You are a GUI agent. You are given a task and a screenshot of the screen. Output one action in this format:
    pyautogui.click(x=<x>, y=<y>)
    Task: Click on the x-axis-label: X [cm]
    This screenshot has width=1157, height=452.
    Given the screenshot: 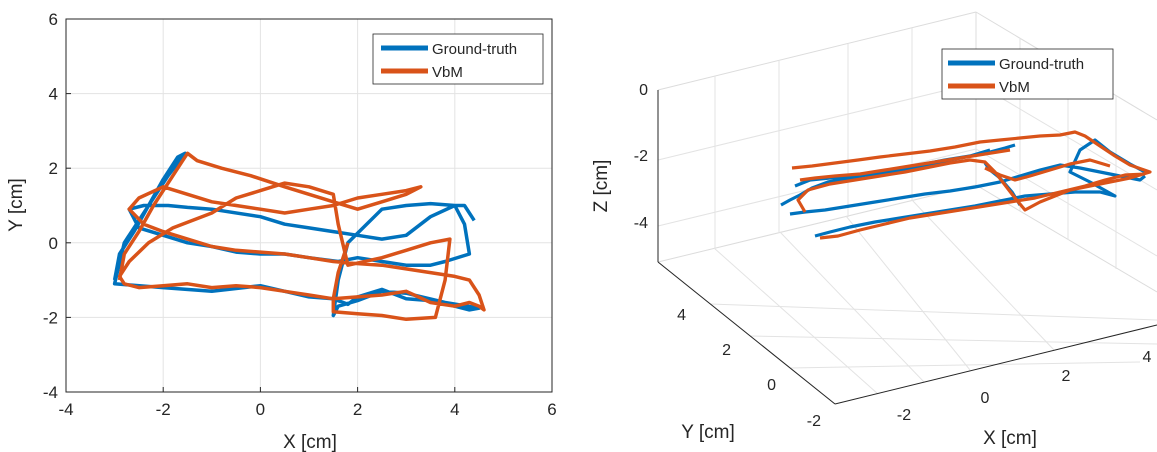 What is the action you would take?
    pyautogui.click(x=310, y=442)
    